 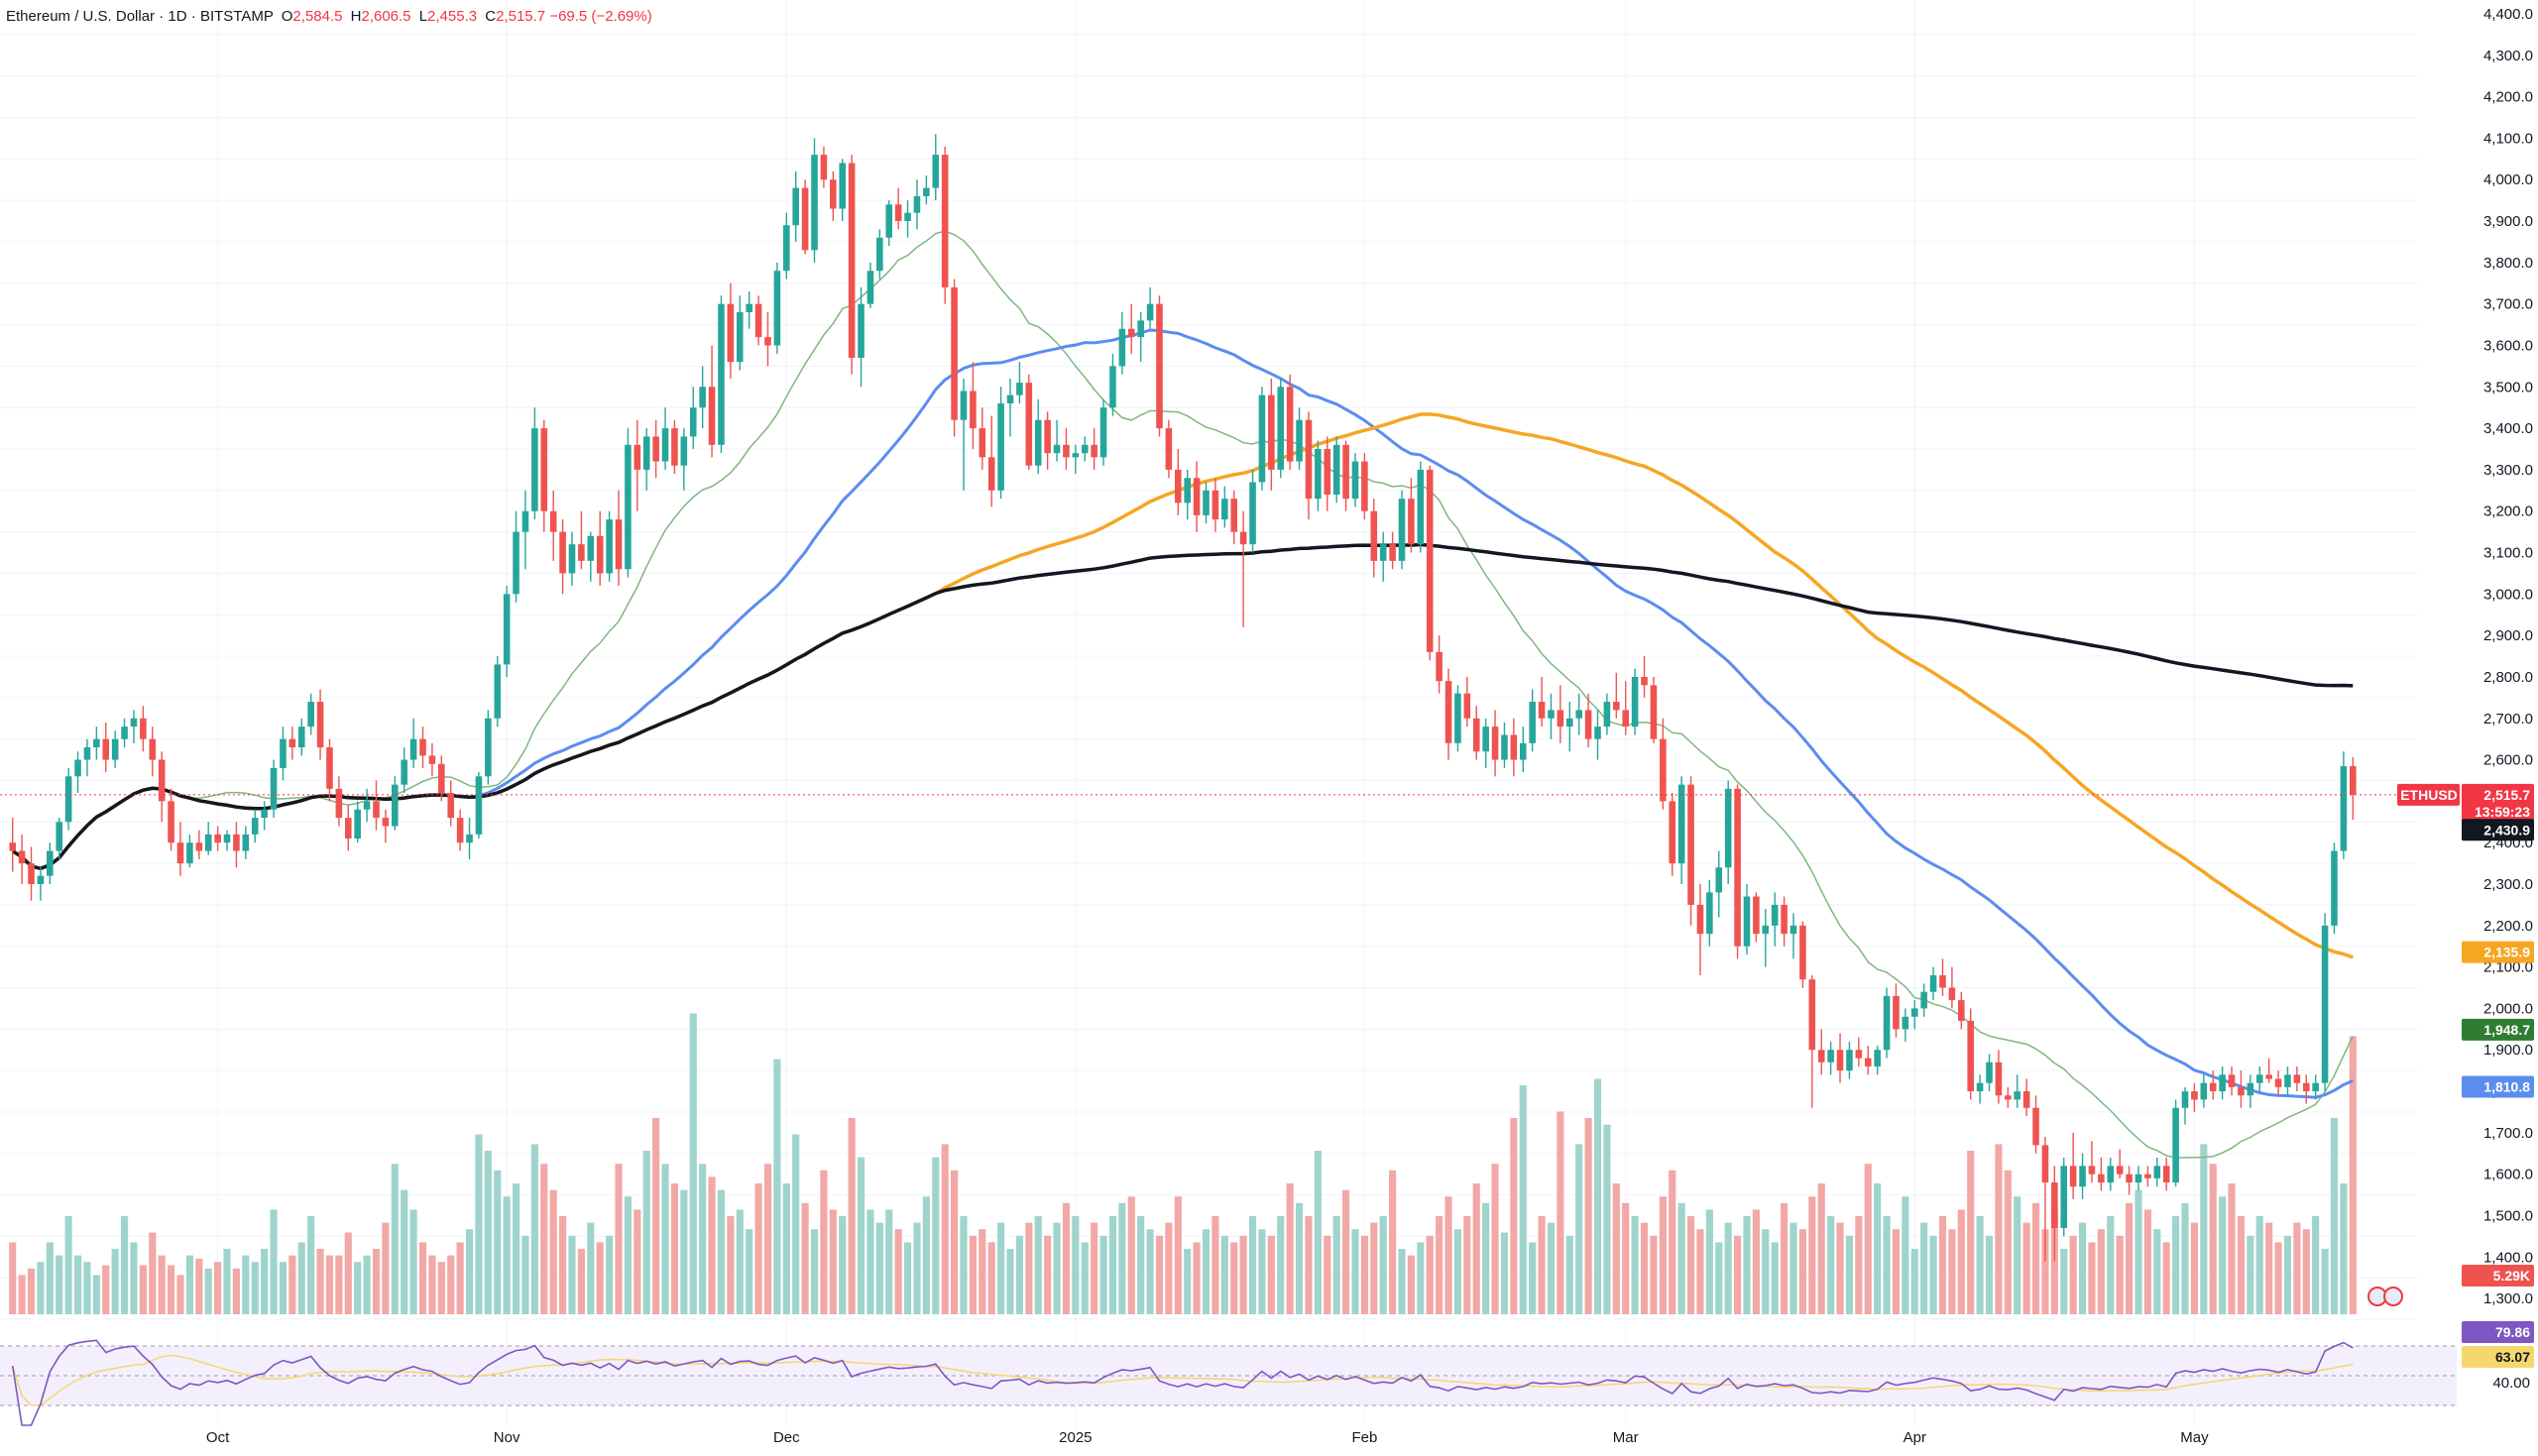 What do you see at coordinates (2508, 512) in the screenshot?
I see `price-tick-label: 3,200.0` at bounding box center [2508, 512].